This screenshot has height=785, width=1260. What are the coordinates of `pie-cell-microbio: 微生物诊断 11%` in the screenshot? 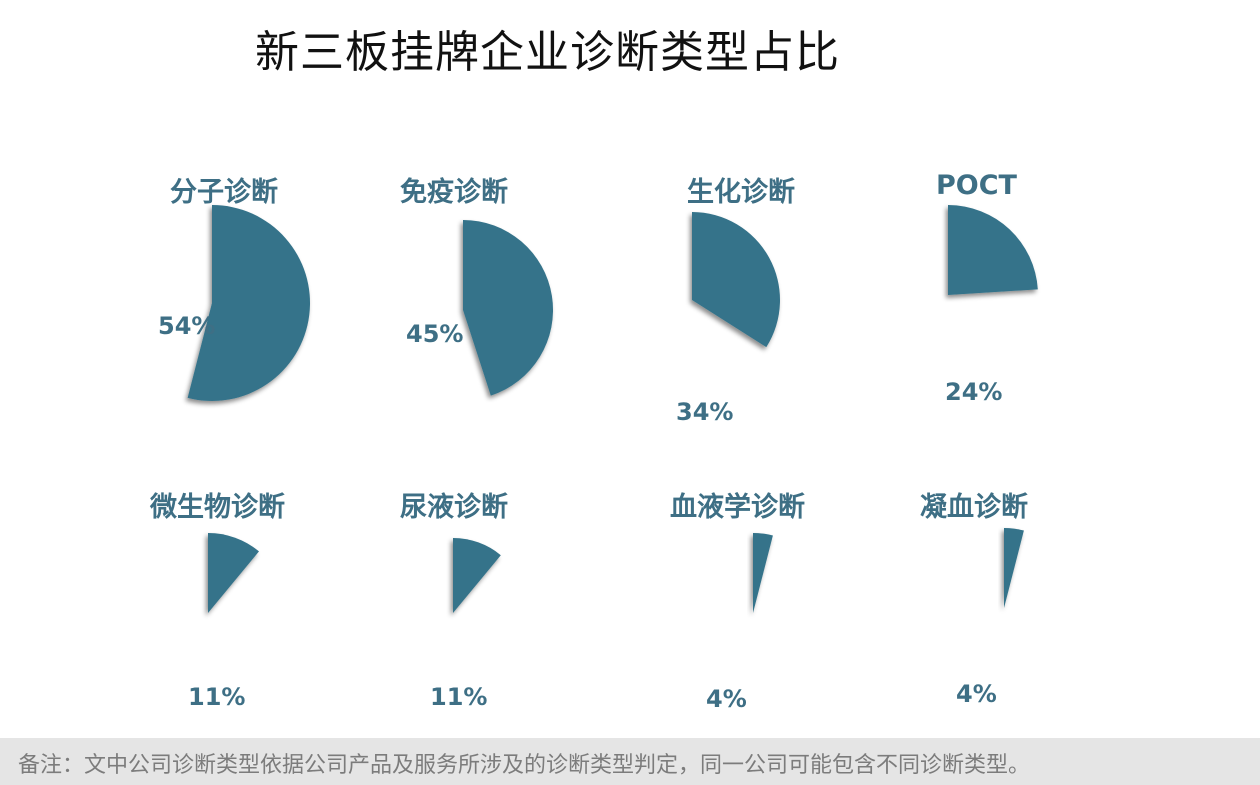 It's located at (275, 605).